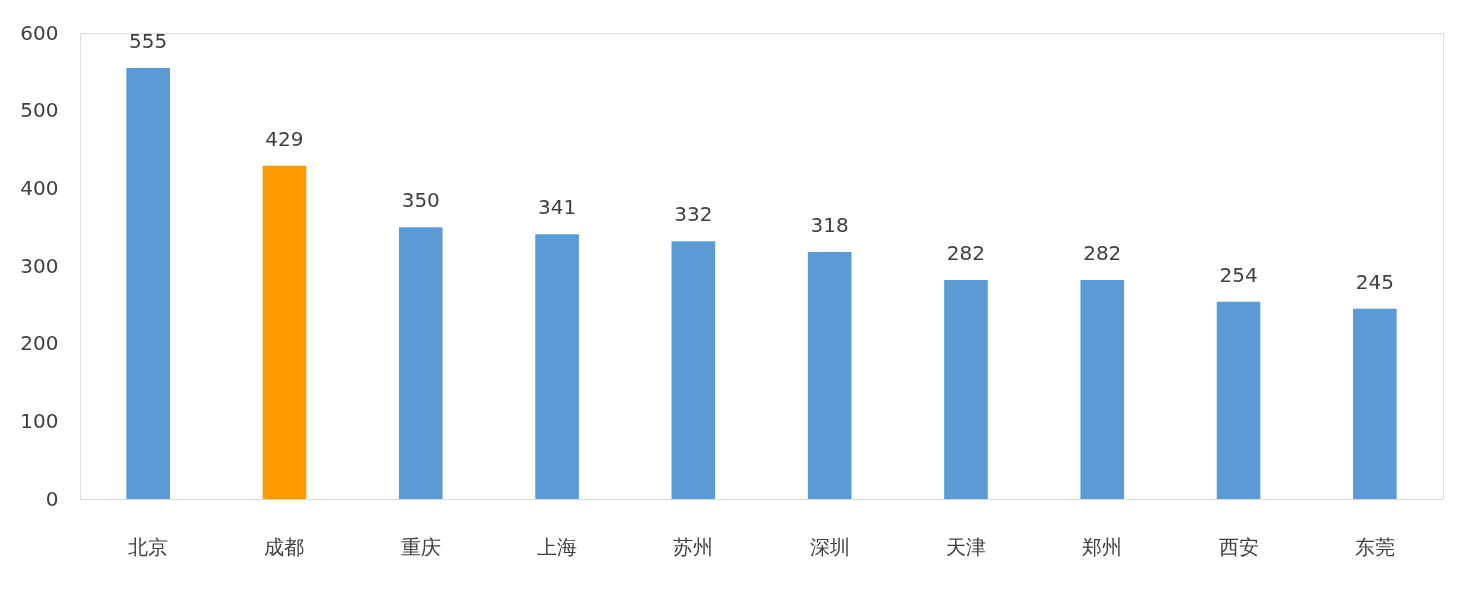 The height and width of the screenshot is (593, 1478). Describe the element at coordinates (148, 546) in the screenshot. I see `x-tick-label: 北京` at that location.